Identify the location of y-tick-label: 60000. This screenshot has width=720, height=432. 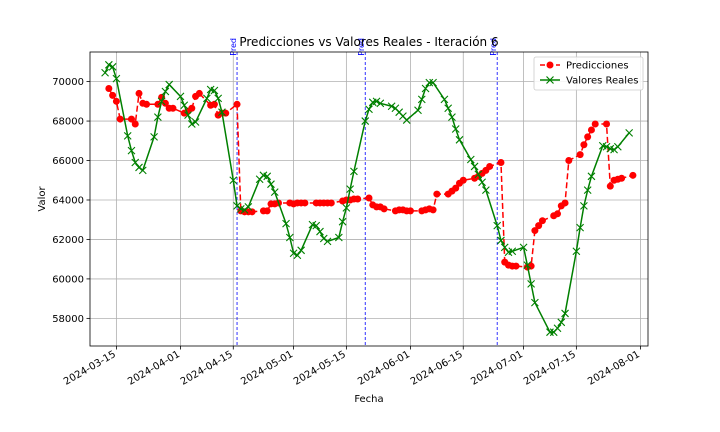
(68, 279).